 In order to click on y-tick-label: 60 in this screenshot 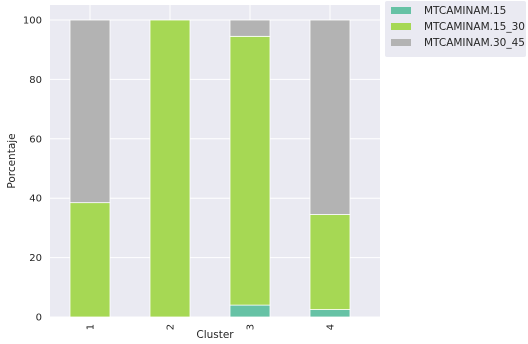, I will do `click(35, 139)`.